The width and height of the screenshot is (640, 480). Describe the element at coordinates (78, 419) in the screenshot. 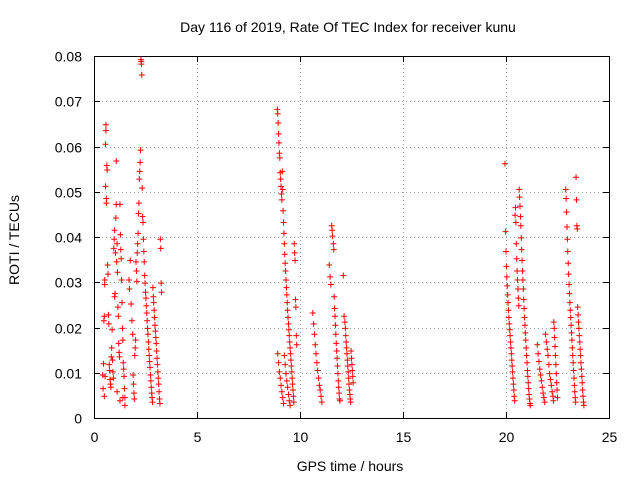

I see `y-tick-label: 0` at that location.